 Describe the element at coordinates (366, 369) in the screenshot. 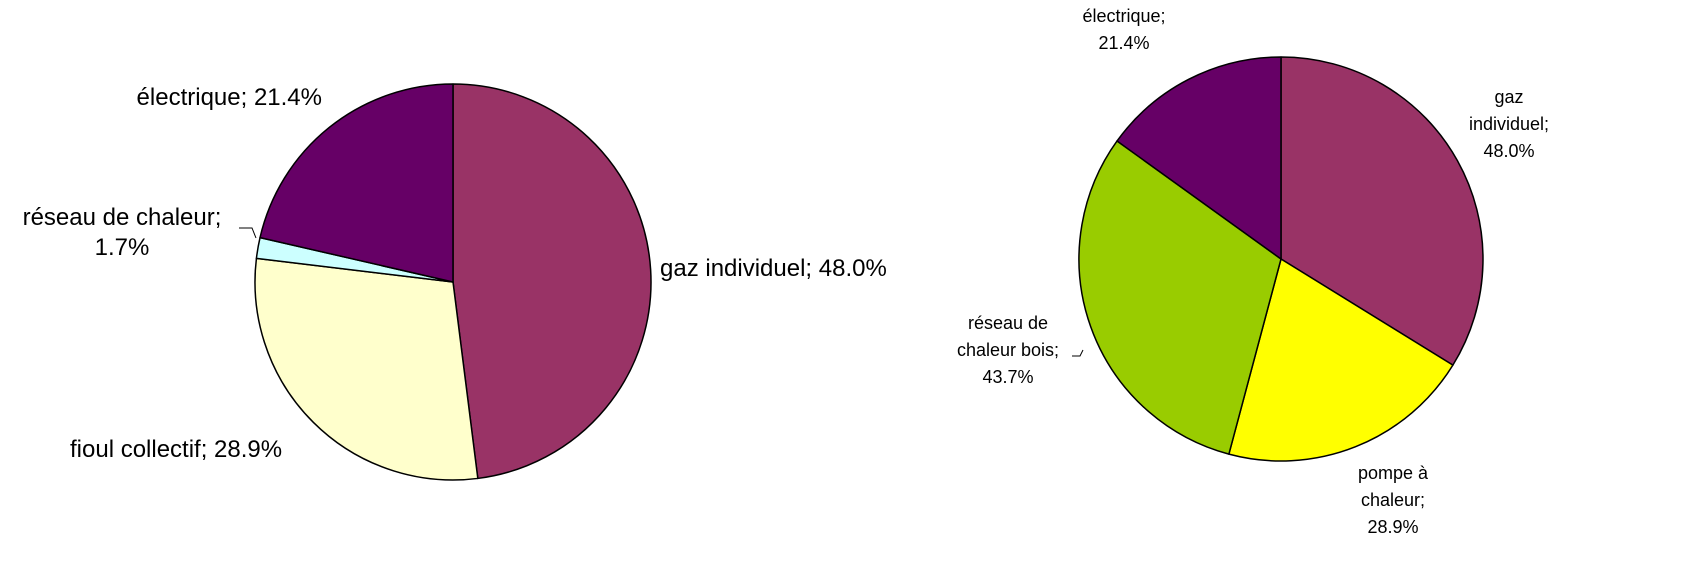

I see `slice-fioul-collectif` at that location.